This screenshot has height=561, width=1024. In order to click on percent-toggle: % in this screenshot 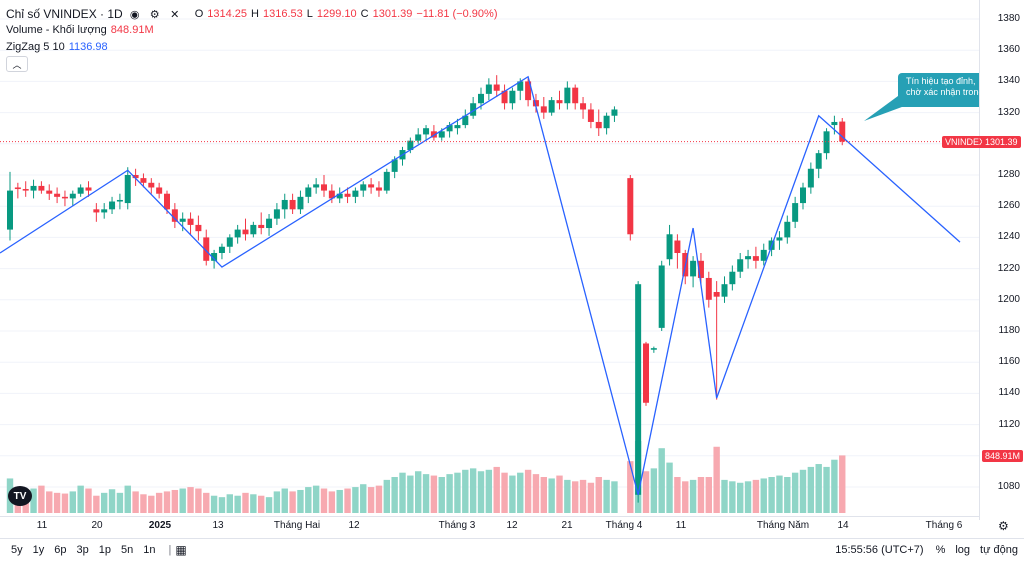, I will do `click(940, 550)`.